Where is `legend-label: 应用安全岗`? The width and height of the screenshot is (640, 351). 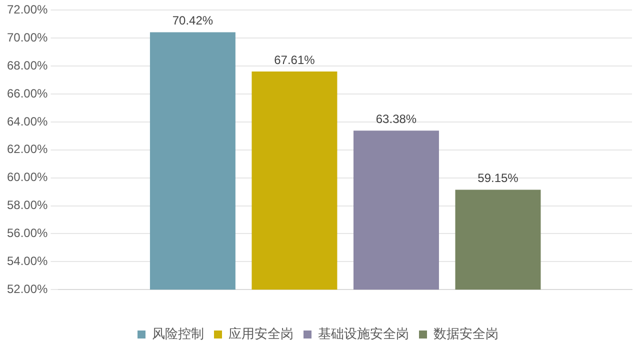 legend-label: 应用安全岗 is located at coordinates (261, 334).